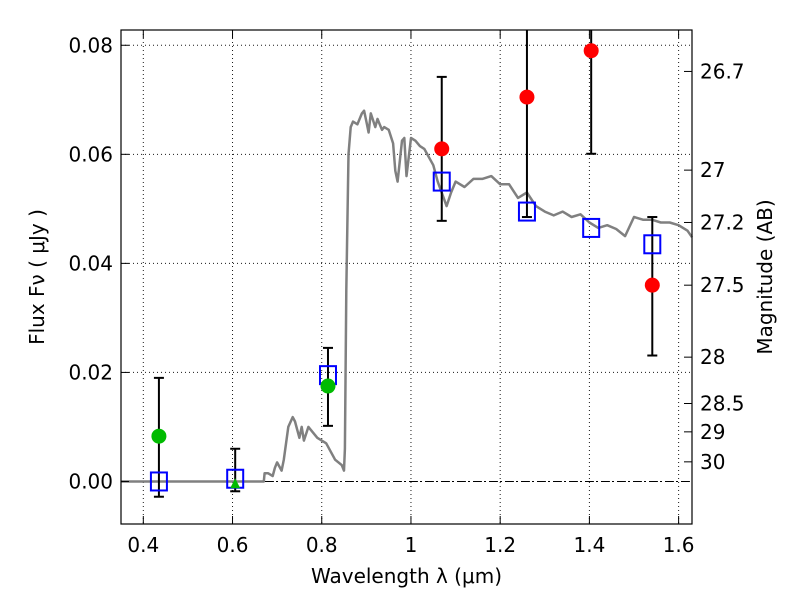 The height and width of the screenshot is (600, 800). Describe the element at coordinates (411, 545) in the screenshot. I see `x-tick-label: 1` at that location.